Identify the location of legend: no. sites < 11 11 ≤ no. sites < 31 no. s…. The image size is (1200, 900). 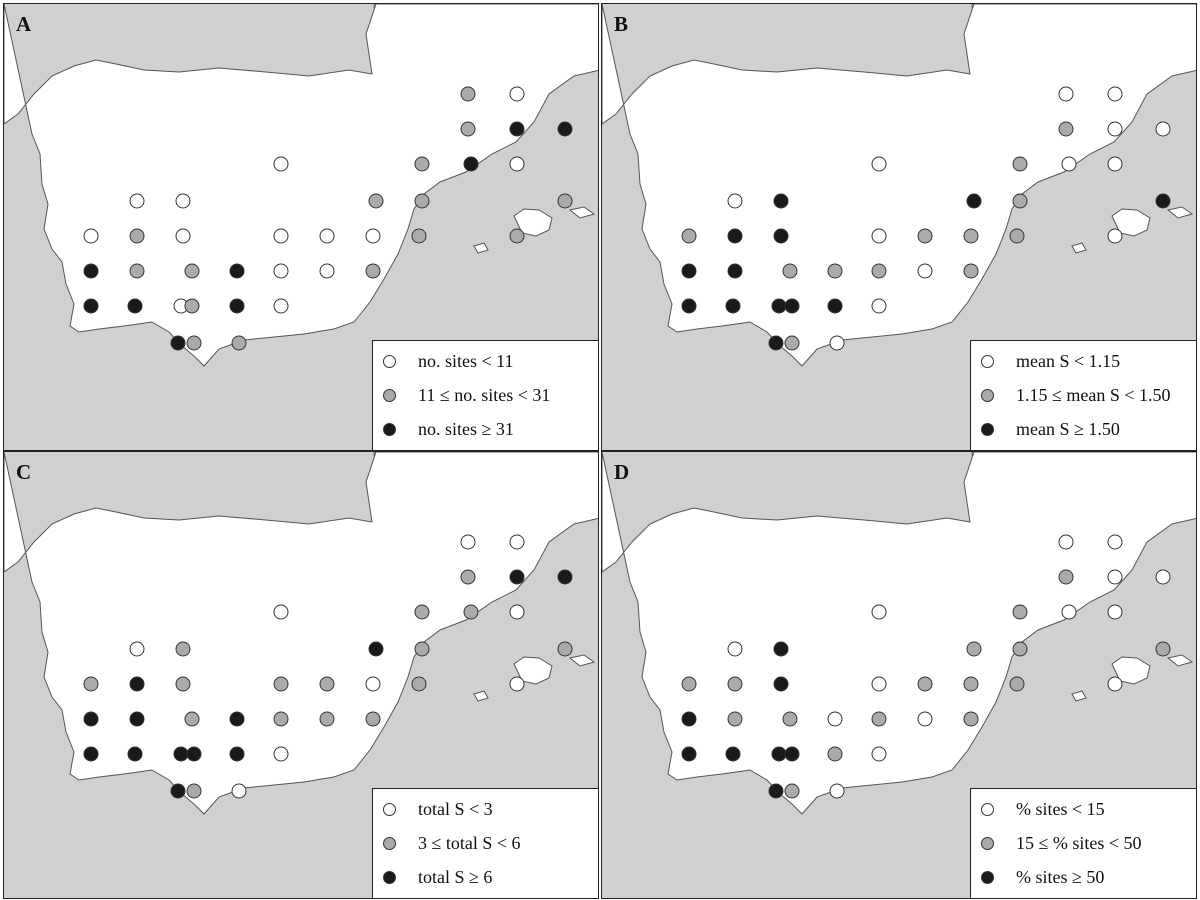
(485, 395).